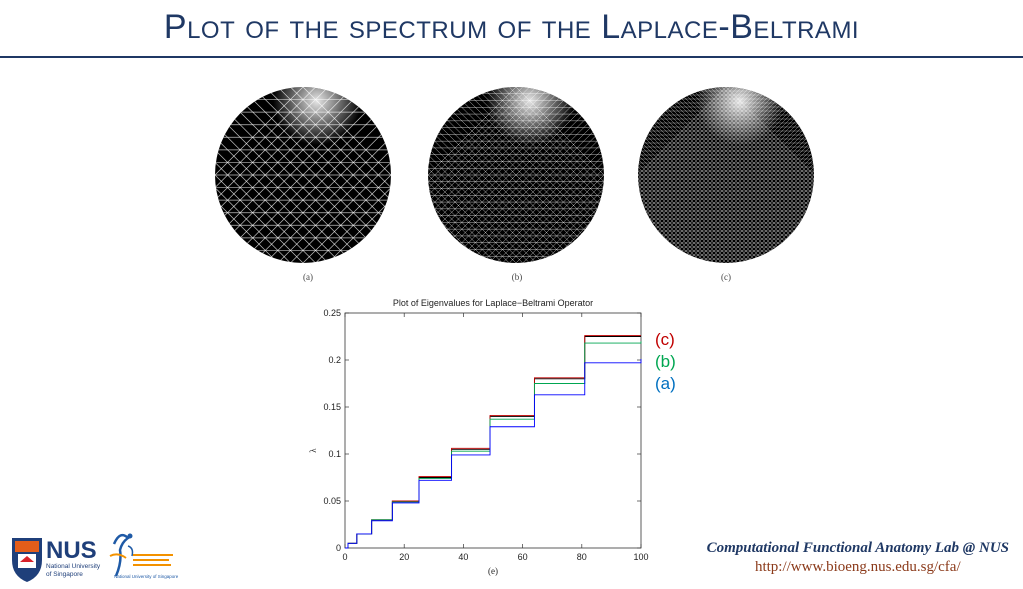  I want to click on series-line, so click(493, 454).